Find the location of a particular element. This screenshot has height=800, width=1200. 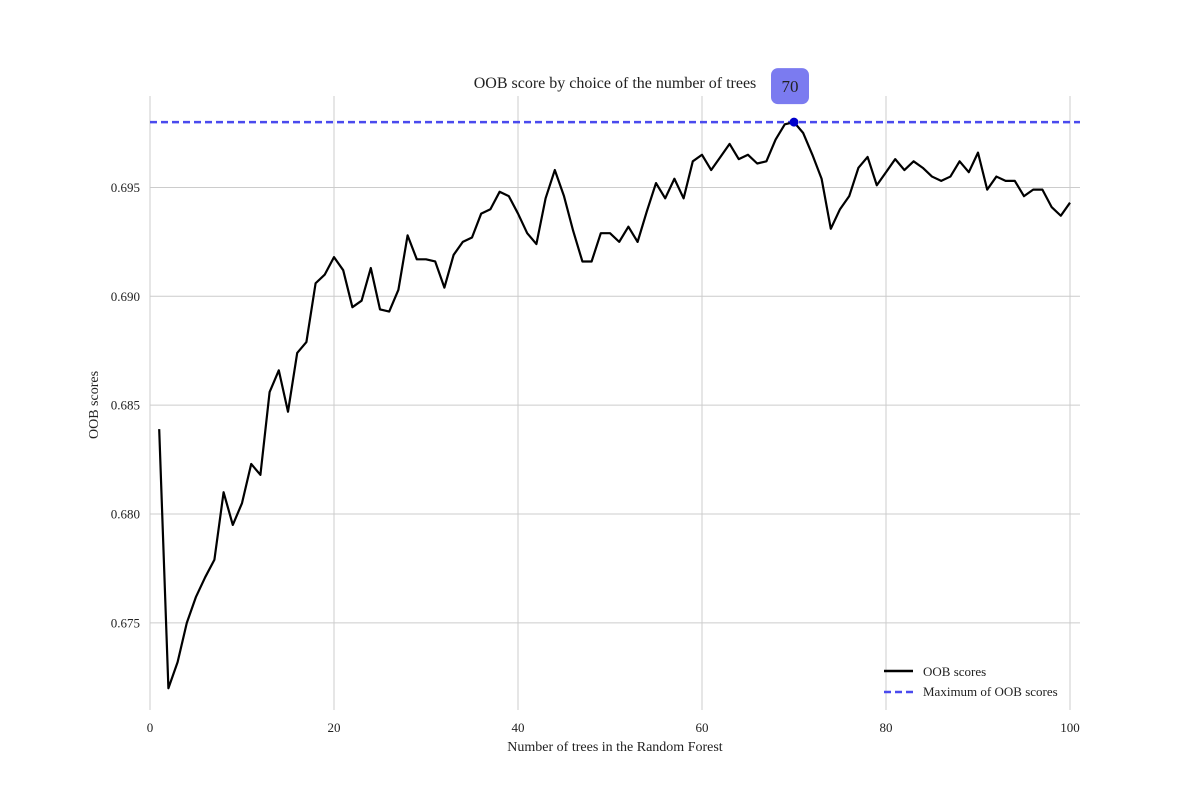

legend: OOB scores Maximum of OOB scores is located at coordinates (971, 681).